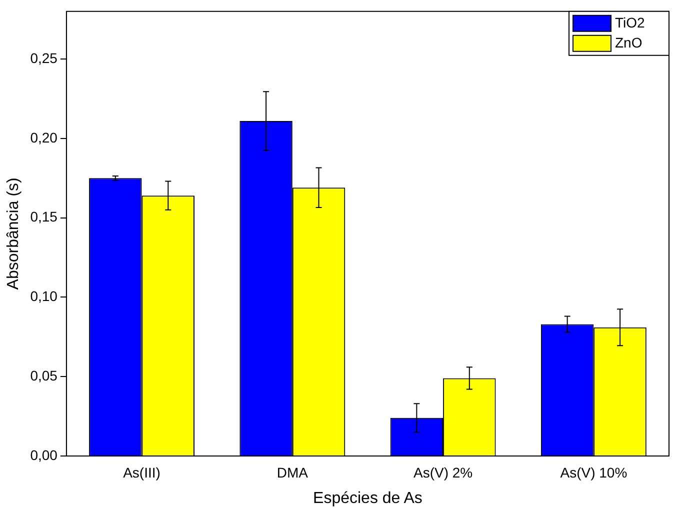  I want to click on y-axis-title: Absorbância (s), so click(13, 234).